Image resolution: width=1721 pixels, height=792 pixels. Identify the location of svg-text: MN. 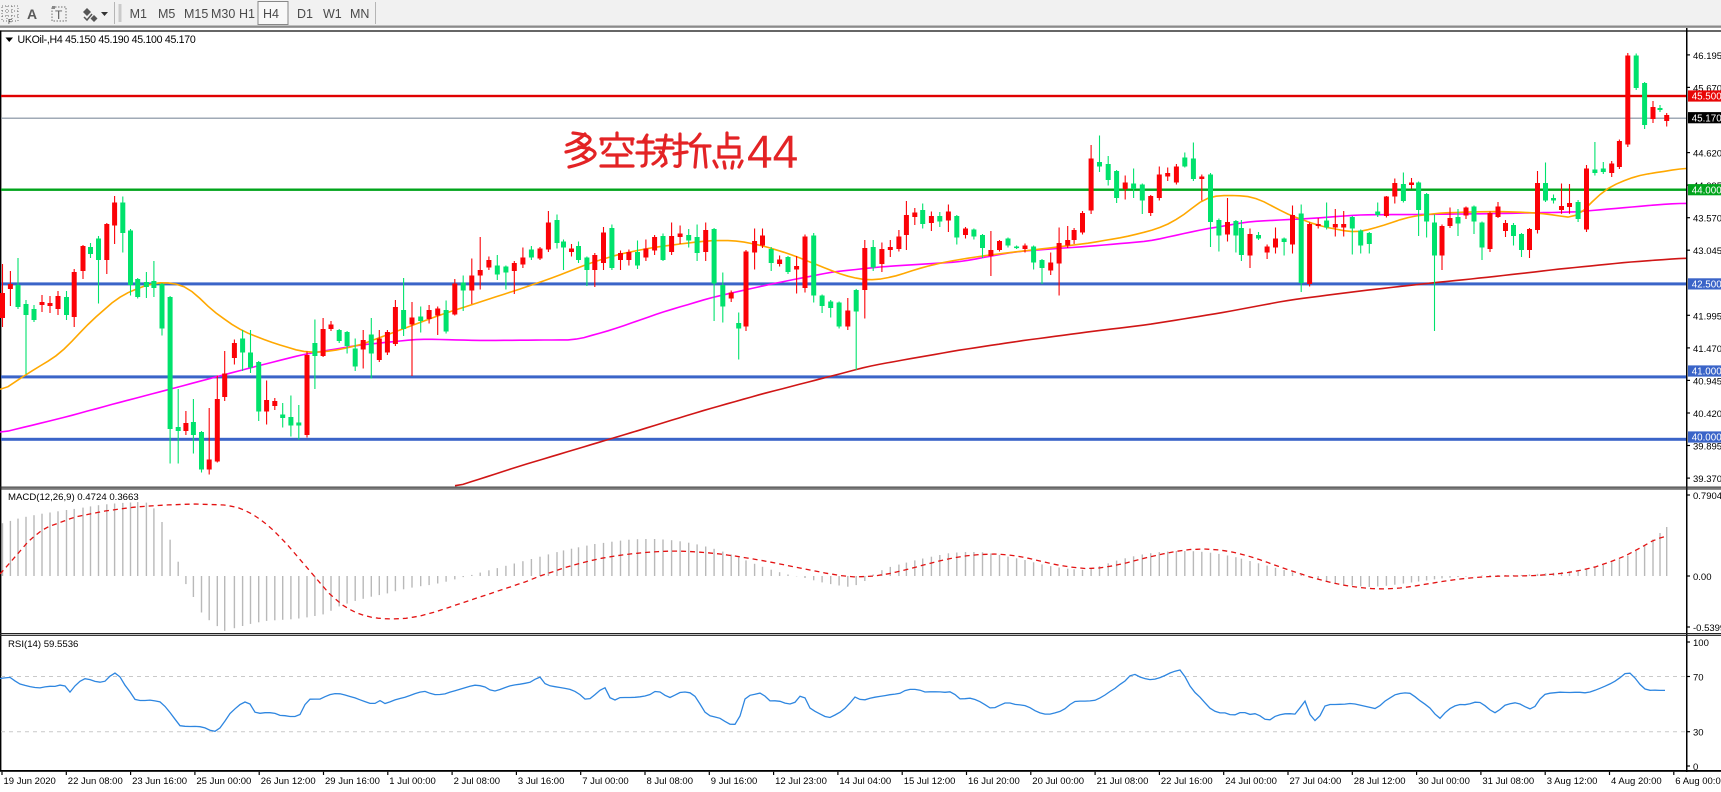
(359, 14).